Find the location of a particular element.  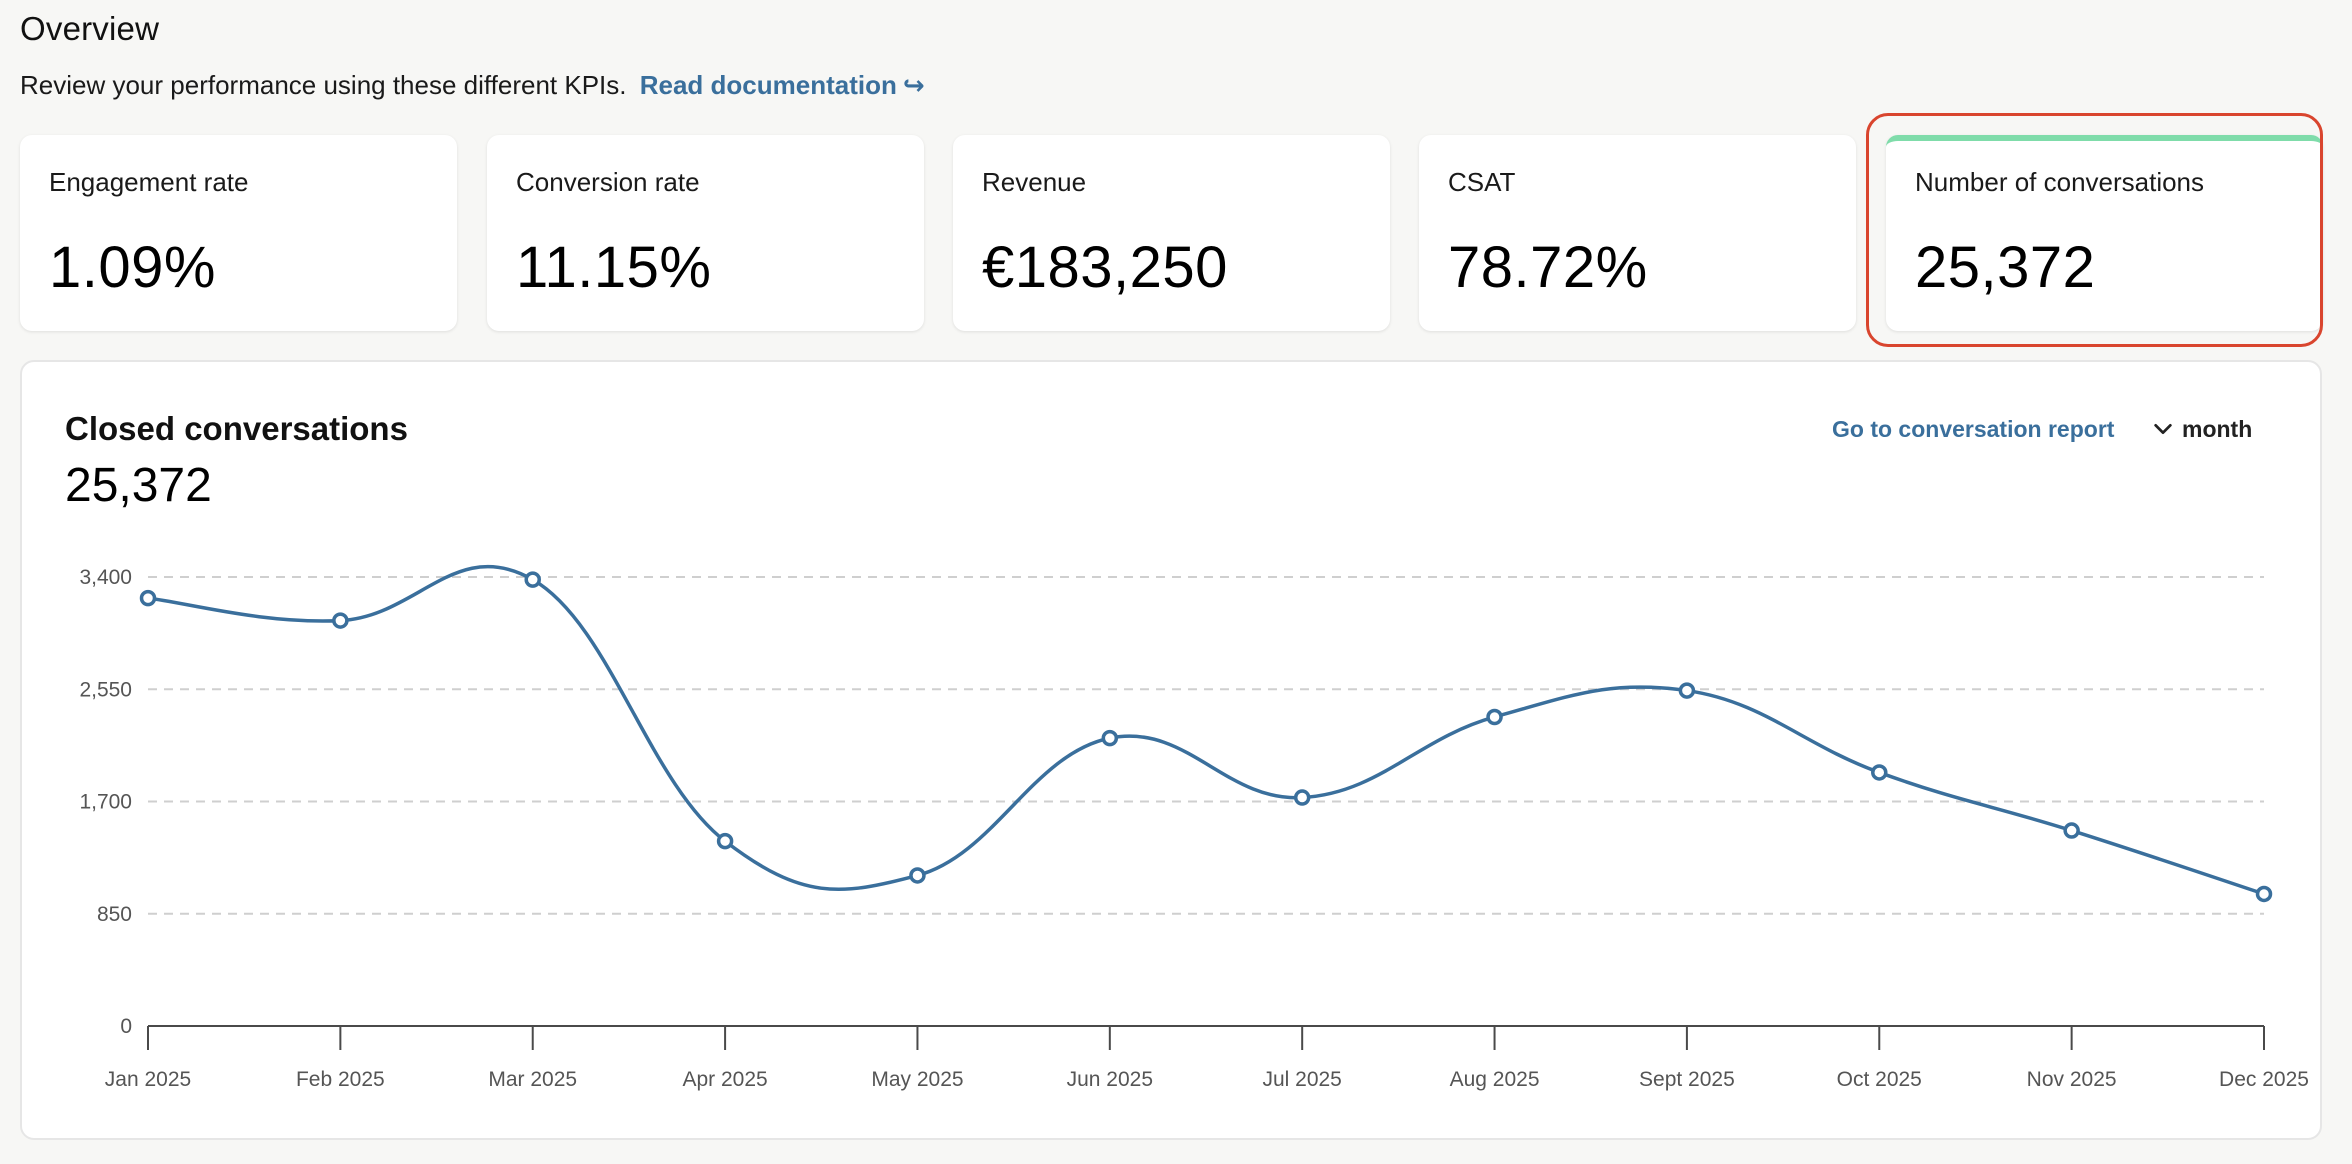

data-point-nov-2025 is located at coordinates (2071, 830).